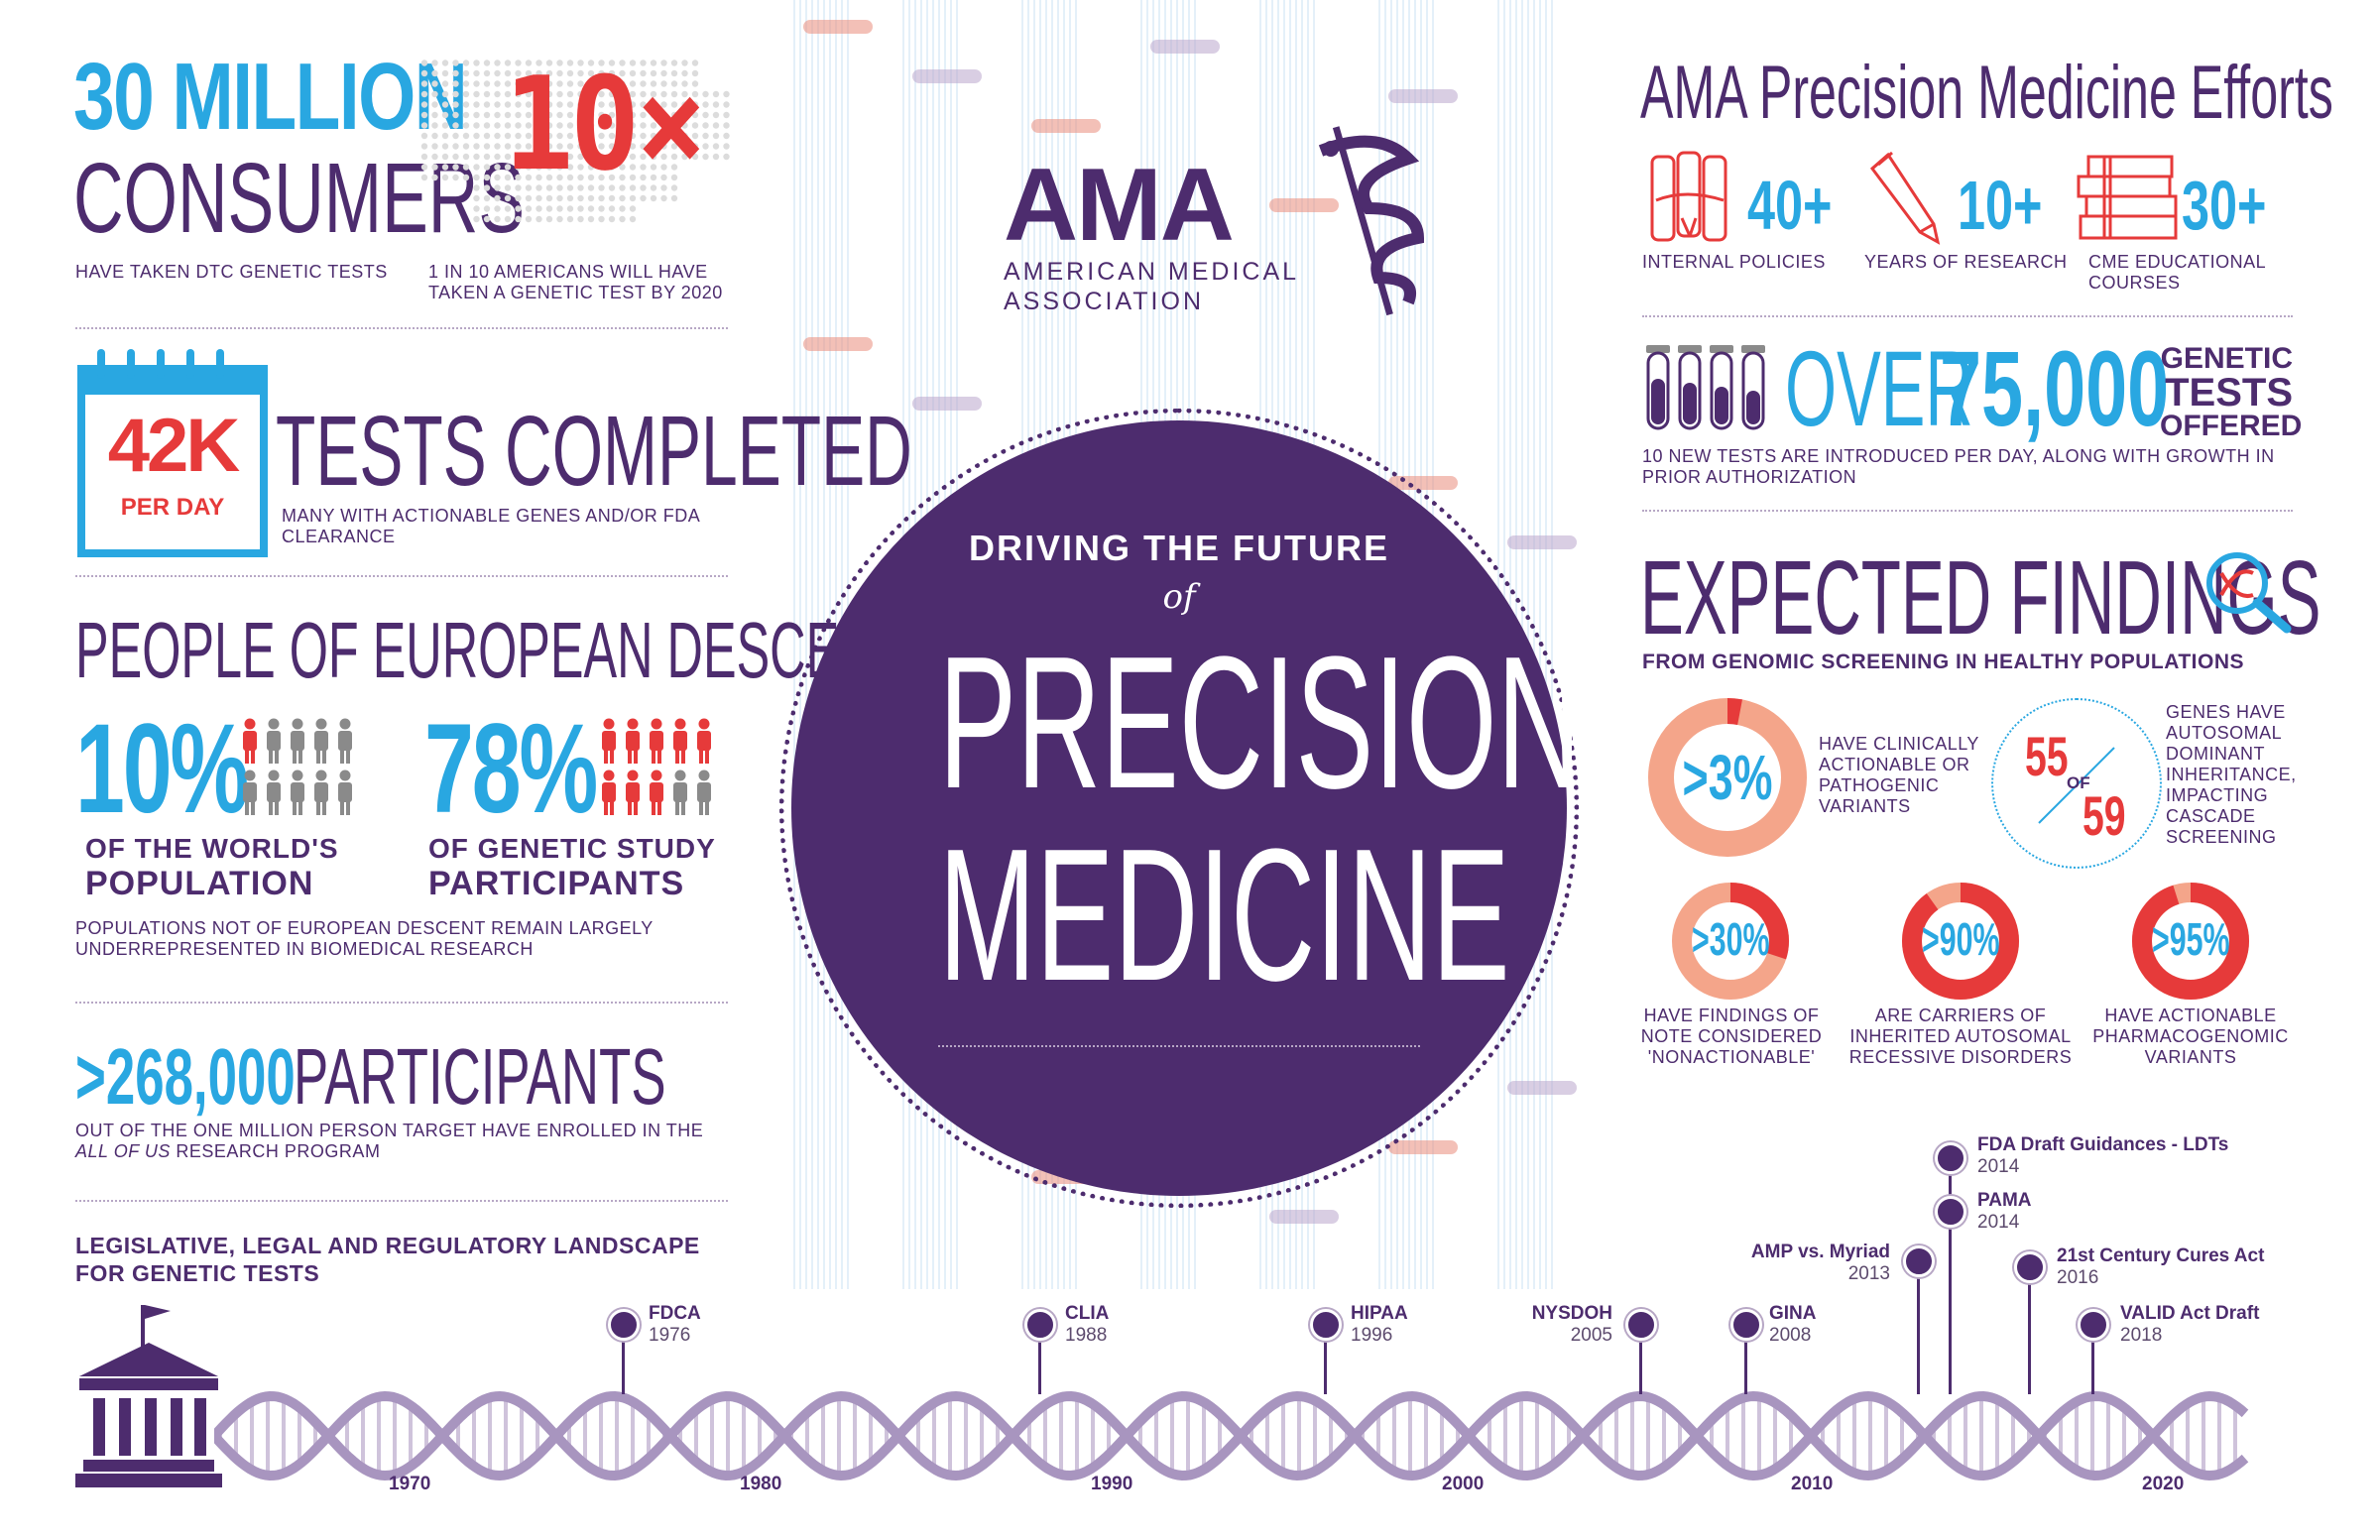  What do you see at coordinates (480, 1076) in the screenshot?
I see `participants-word: PARTICIPANTS` at bounding box center [480, 1076].